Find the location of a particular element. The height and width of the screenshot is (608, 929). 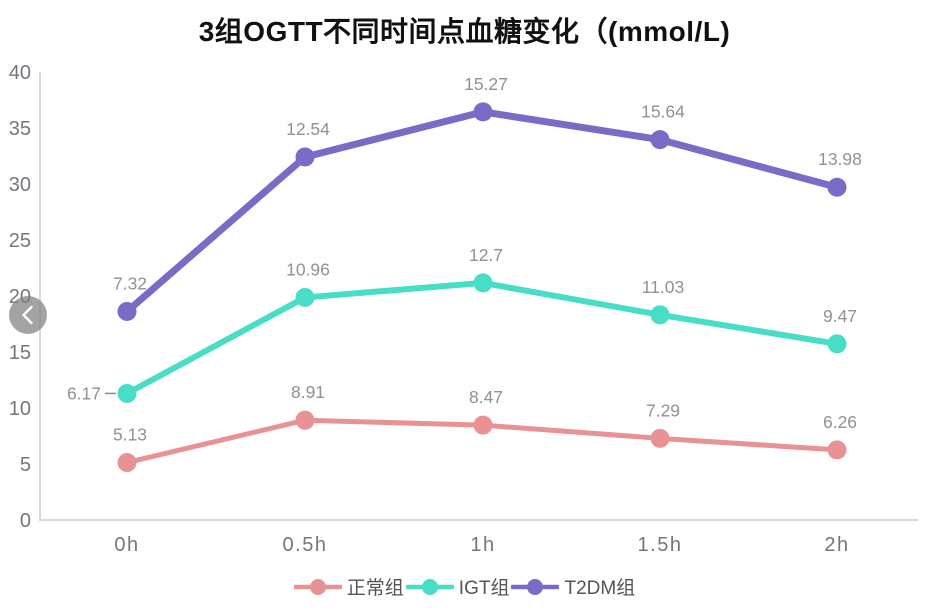

x-axis-tick-label: 2h is located at coordinates (836, 545).